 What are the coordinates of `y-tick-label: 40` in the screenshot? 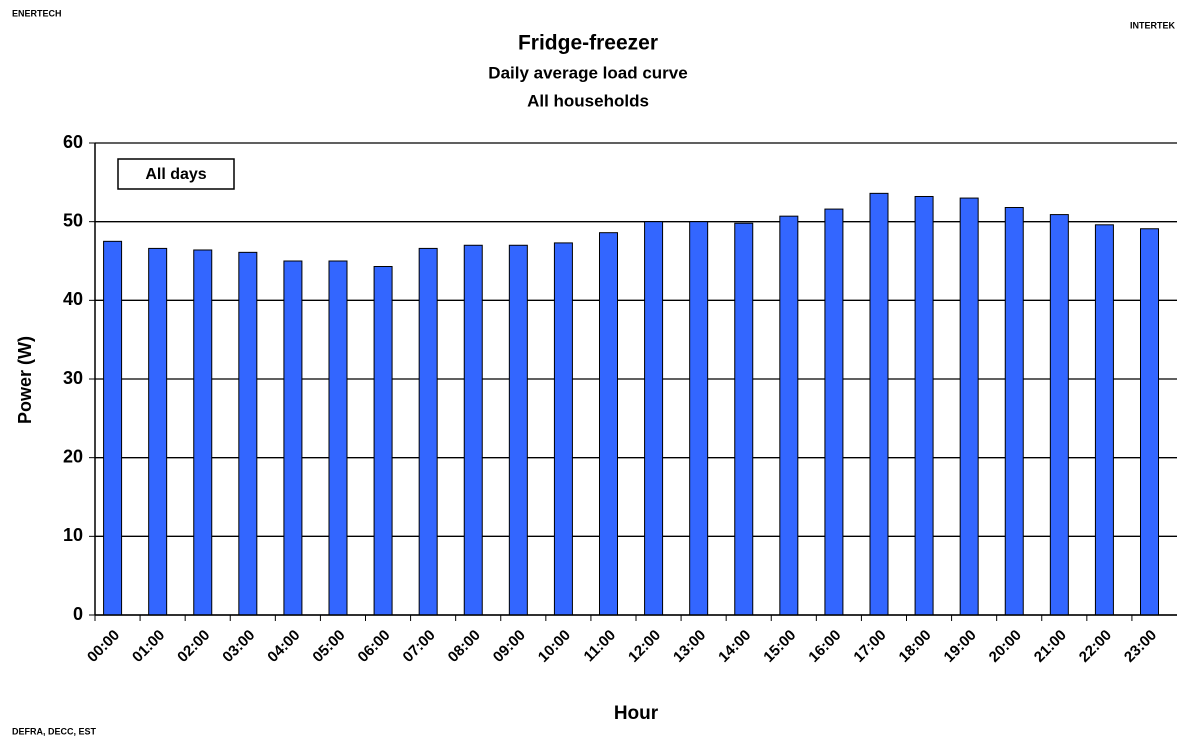 It's located at (73, 299).